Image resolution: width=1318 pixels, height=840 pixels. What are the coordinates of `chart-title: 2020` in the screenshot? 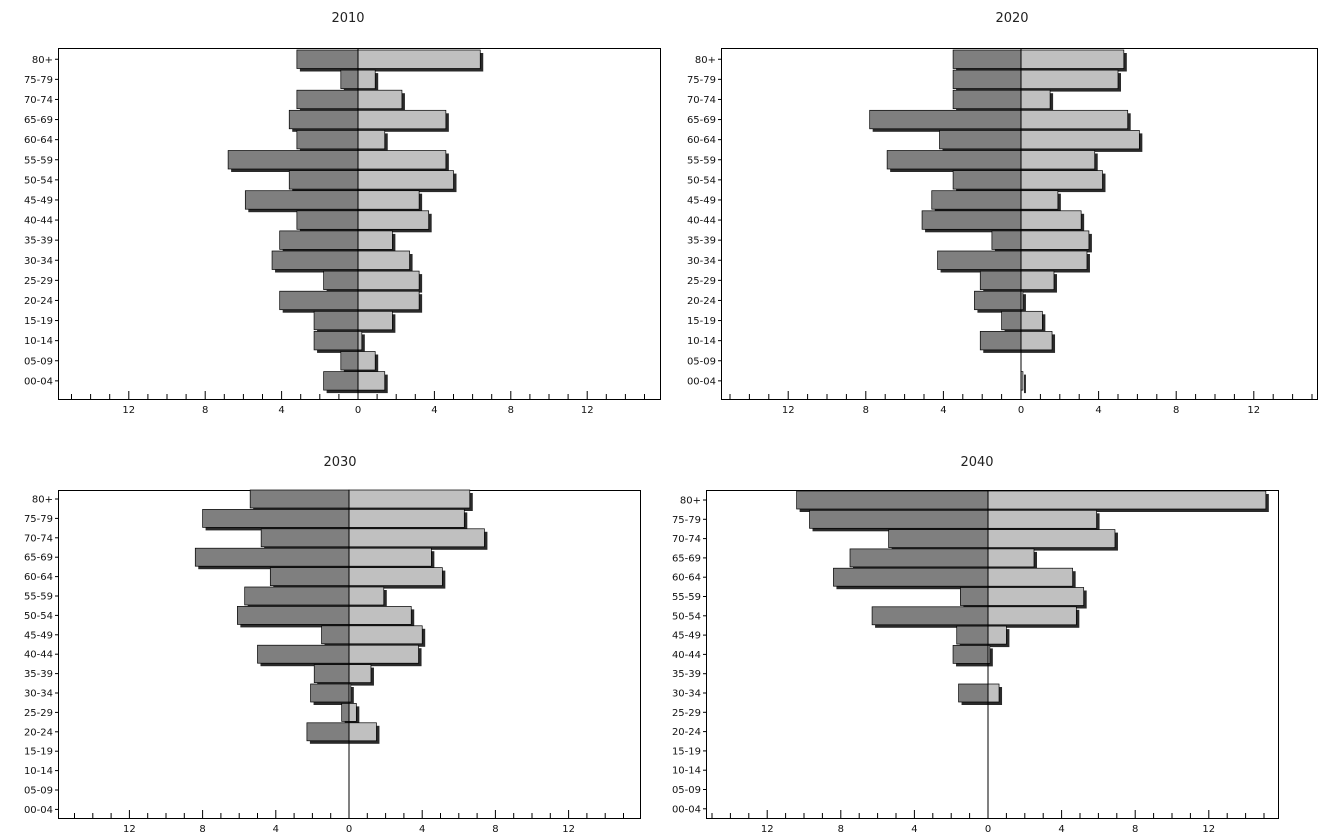 It's located at (1011, 18).